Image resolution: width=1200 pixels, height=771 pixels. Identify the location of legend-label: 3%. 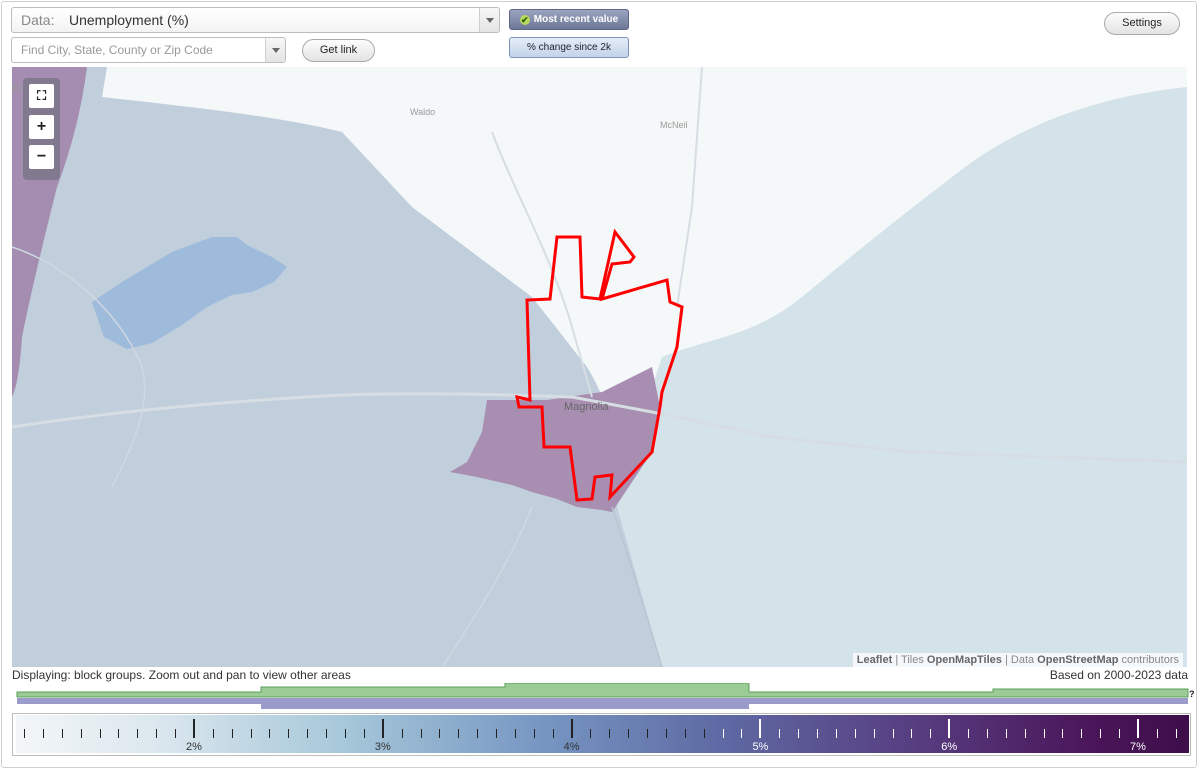
(382, 747).